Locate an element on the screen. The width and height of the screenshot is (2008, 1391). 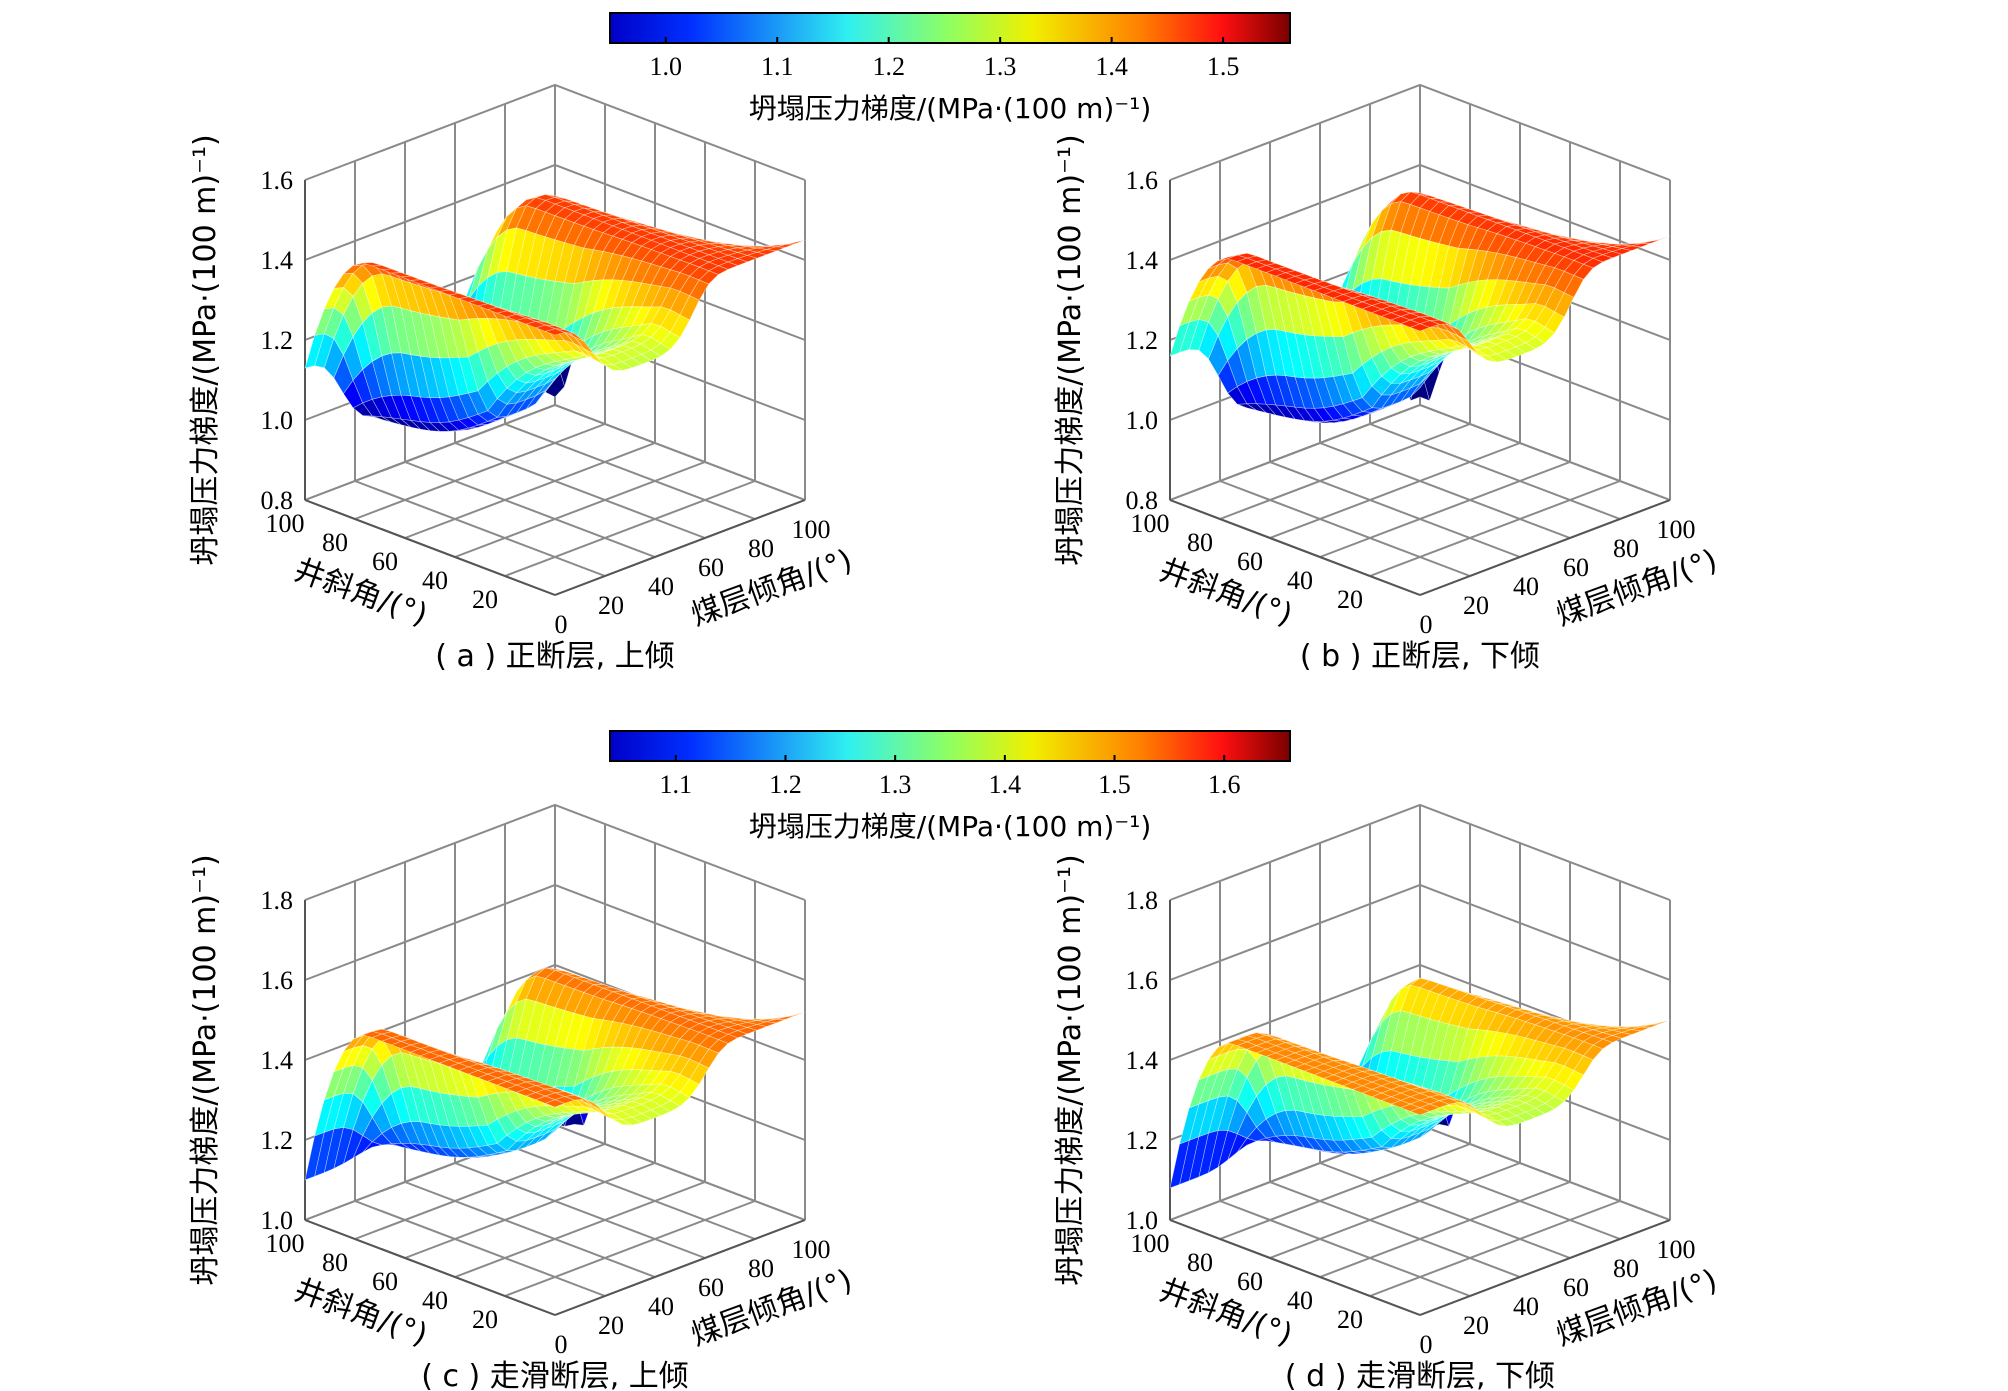
colorbar-tick-label: 1.3 is located at coordinates (895, 784).